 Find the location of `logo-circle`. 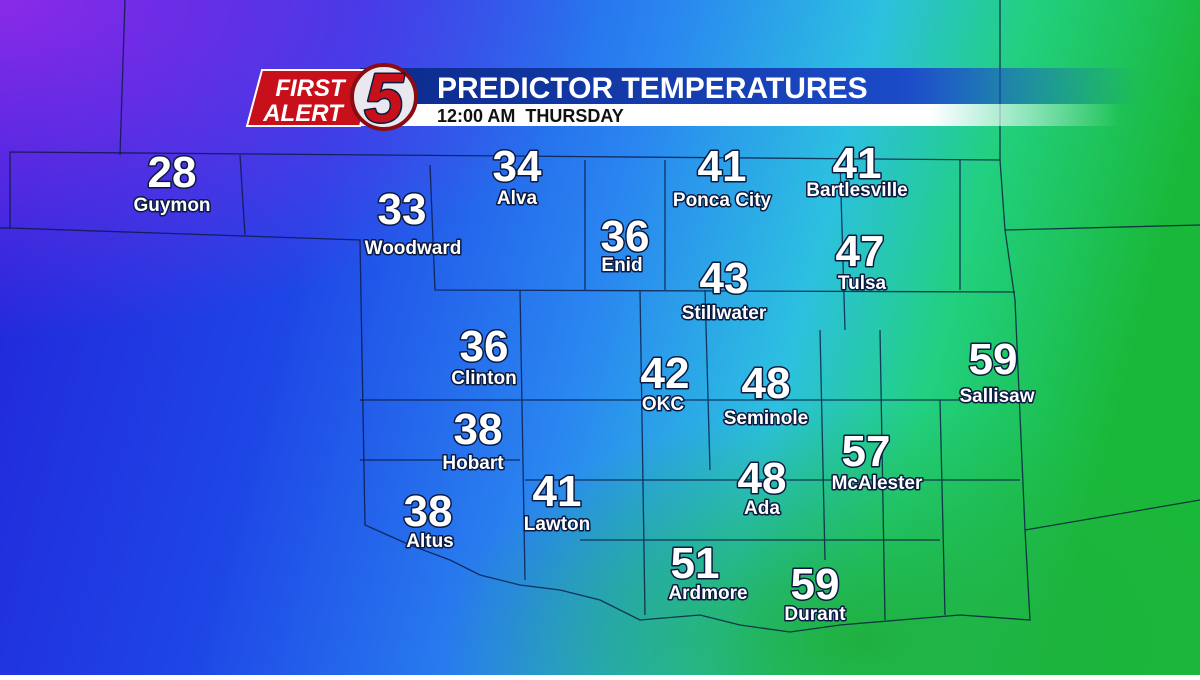

logo-circle is located at coordinates (384, 97).